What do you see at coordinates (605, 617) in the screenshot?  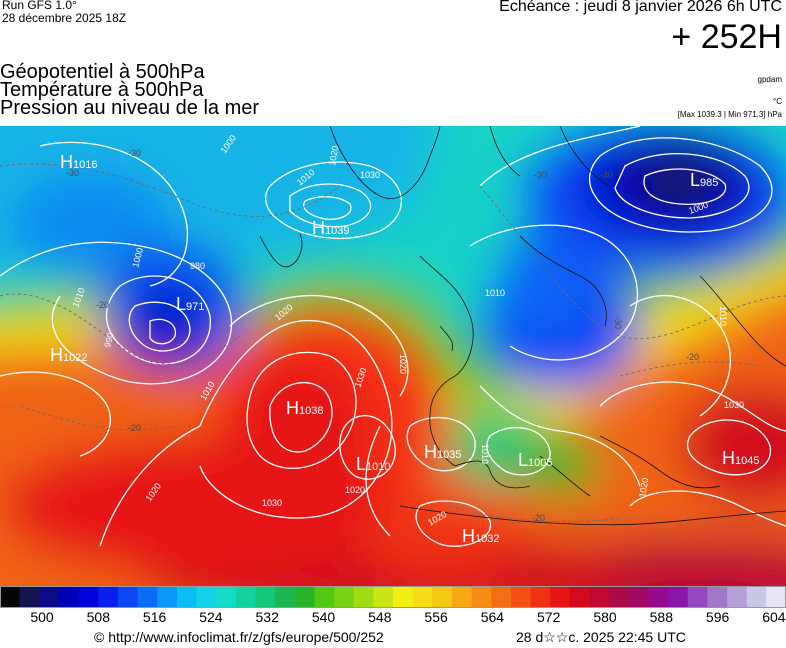 I see `colorbar-tick-label: 580` at bounding box center [605, 617].